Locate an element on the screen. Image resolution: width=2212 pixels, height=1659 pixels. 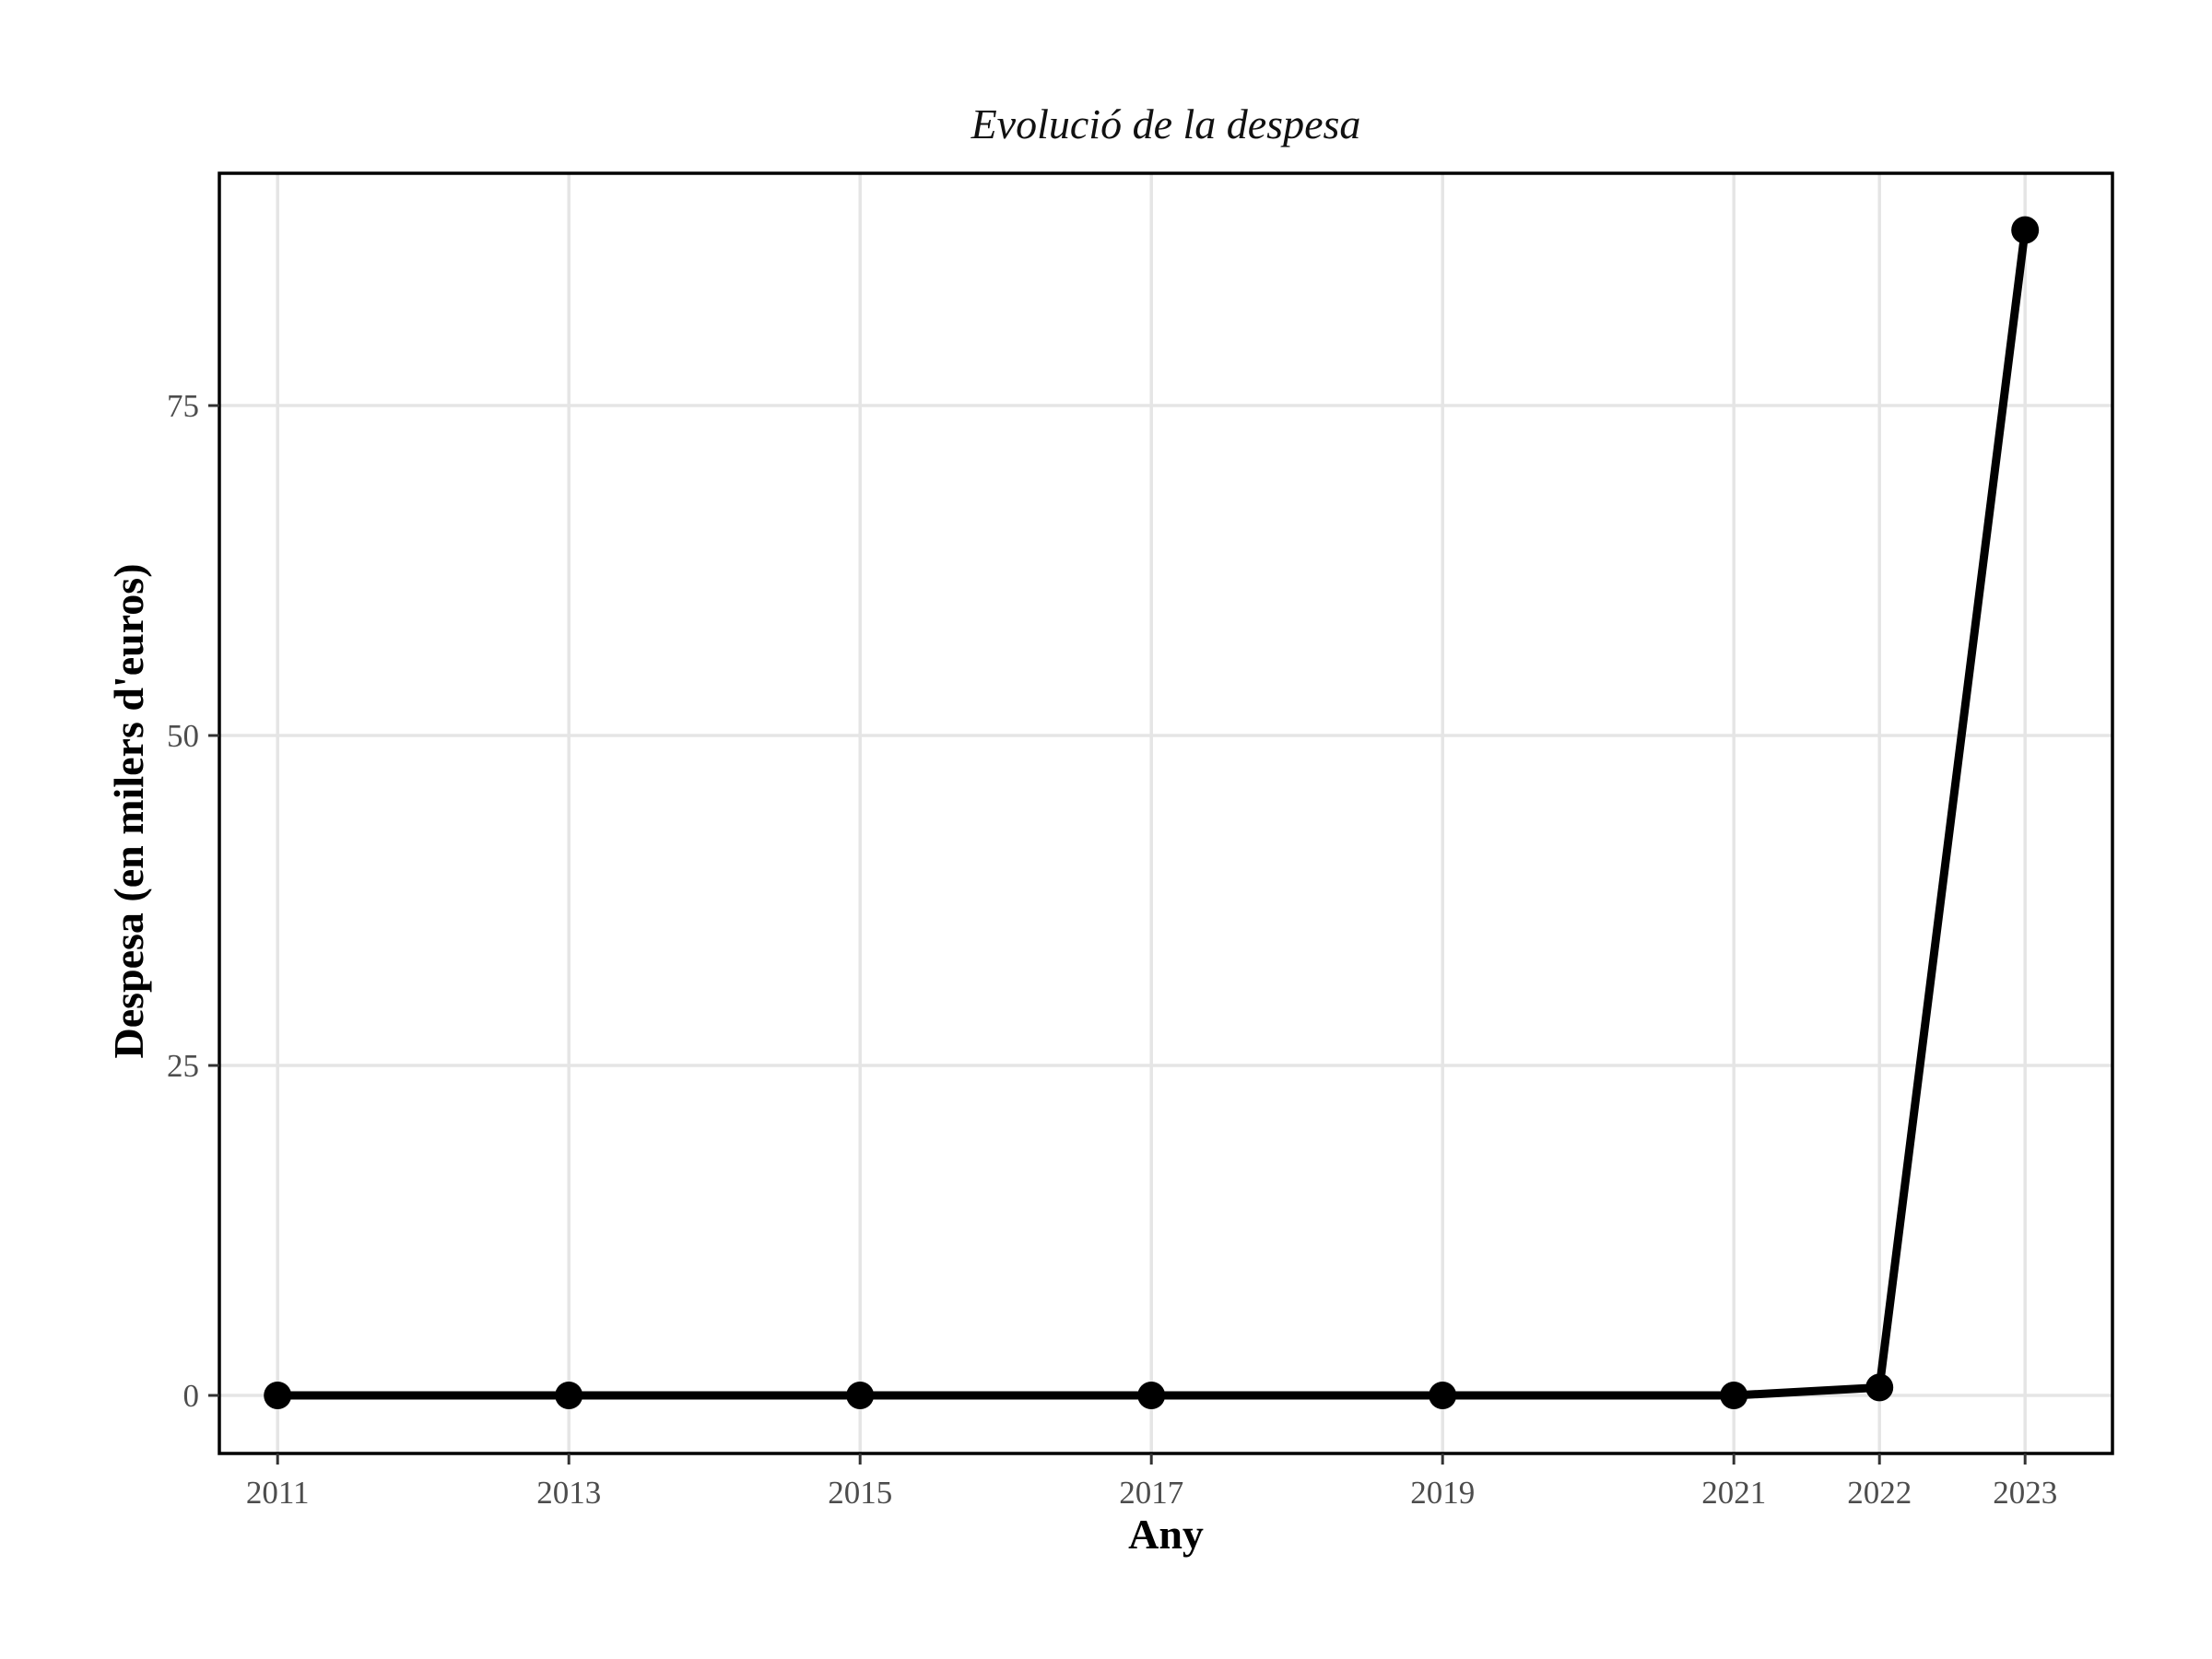
y-tick-label: 0 is located at coordinates (191, 1396).